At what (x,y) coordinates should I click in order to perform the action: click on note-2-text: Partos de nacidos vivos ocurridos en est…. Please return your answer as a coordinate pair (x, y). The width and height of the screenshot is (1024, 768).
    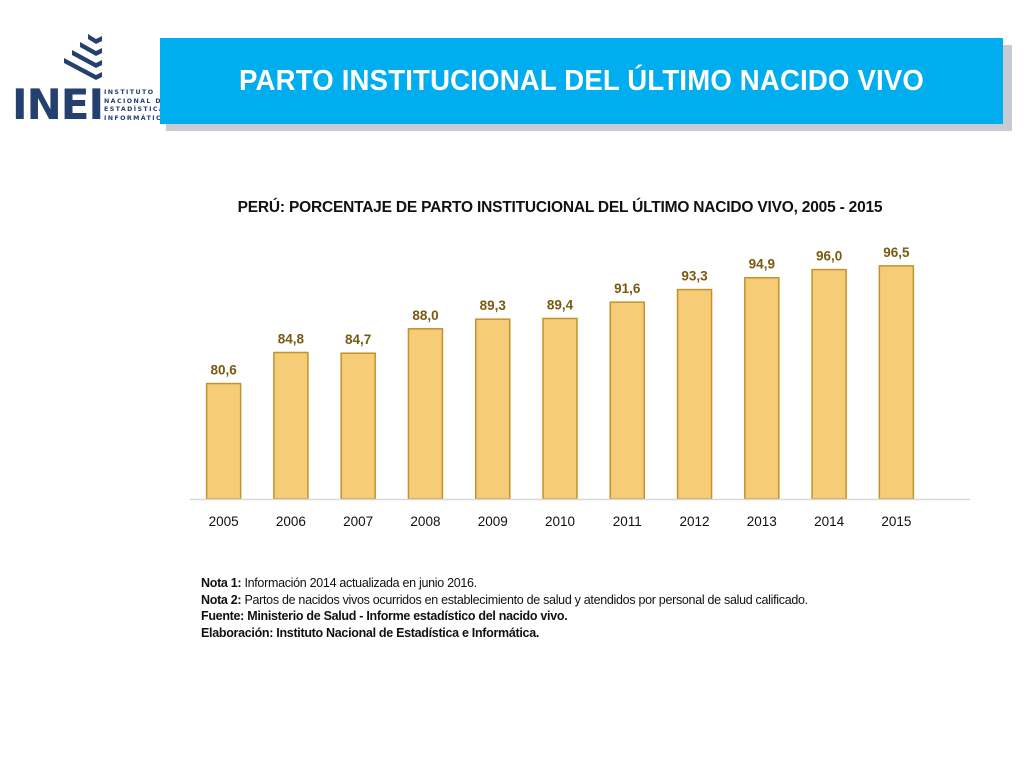
    Looking at the image, I should click on (524, 599).